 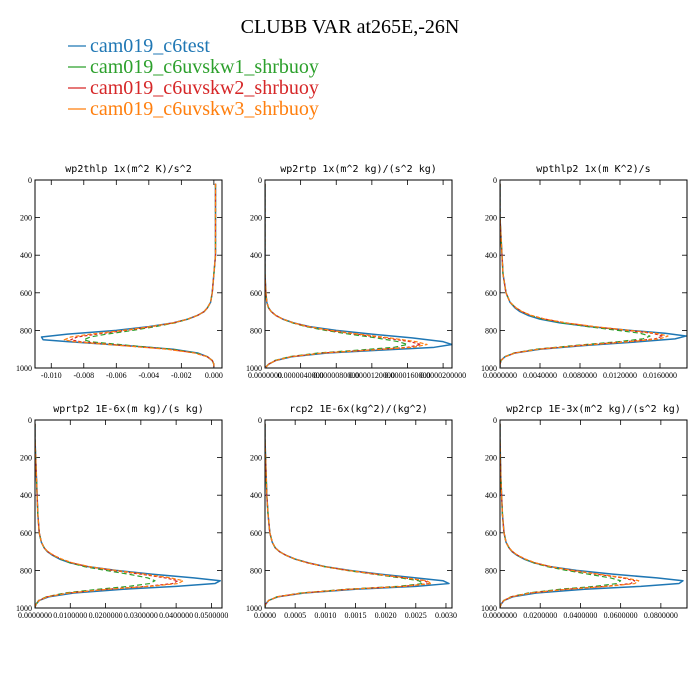 What do you see at coordinates (407, 375) in the screenshot?
I see `x-tick-label: 0.0000160000` at bounding box center [407, 375].